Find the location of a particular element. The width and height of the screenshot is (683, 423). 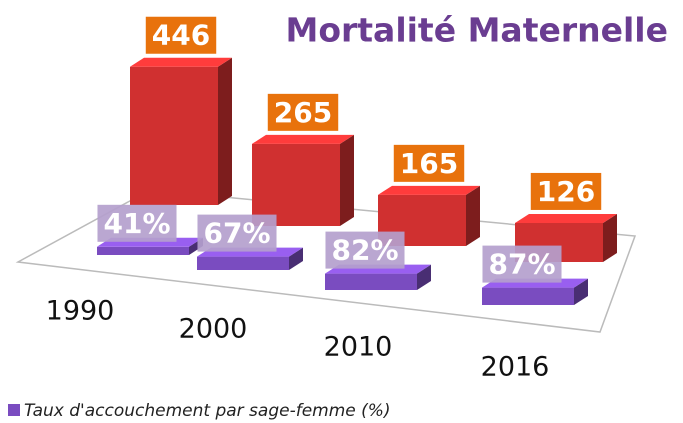

data-label: 41% is located at coordinates (136, 223).